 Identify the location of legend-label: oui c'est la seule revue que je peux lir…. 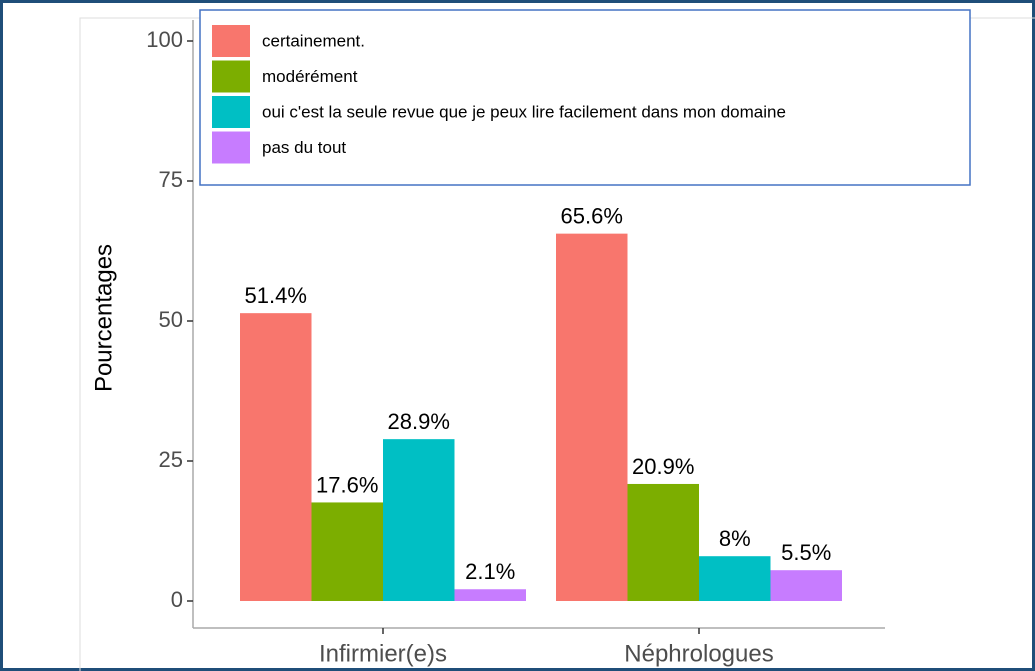
(524, 111).